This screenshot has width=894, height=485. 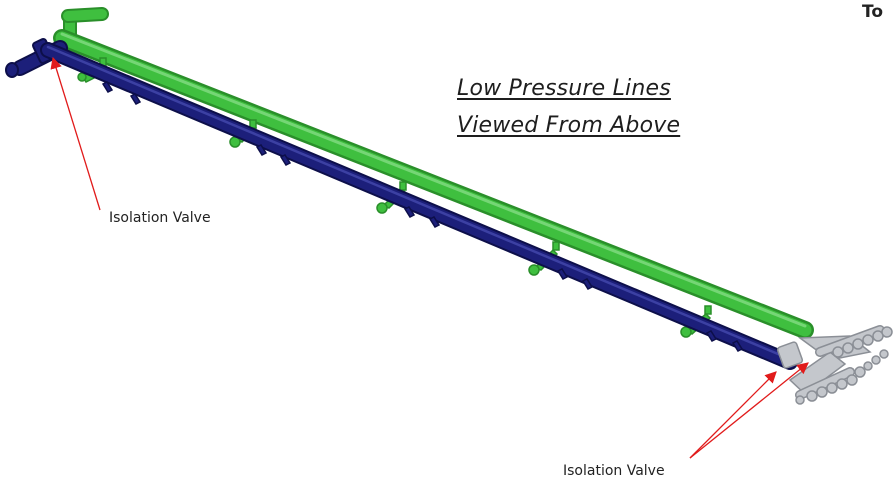 I want to click on diagram-title-line-2: Viewed From Above, so click(x=569, y=125).